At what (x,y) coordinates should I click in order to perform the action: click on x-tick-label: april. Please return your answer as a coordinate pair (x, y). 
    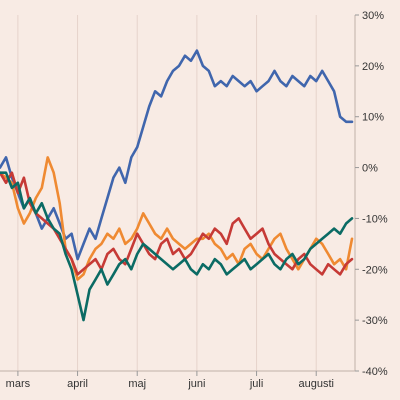
    Looking at the image, I should click on (77, 384).